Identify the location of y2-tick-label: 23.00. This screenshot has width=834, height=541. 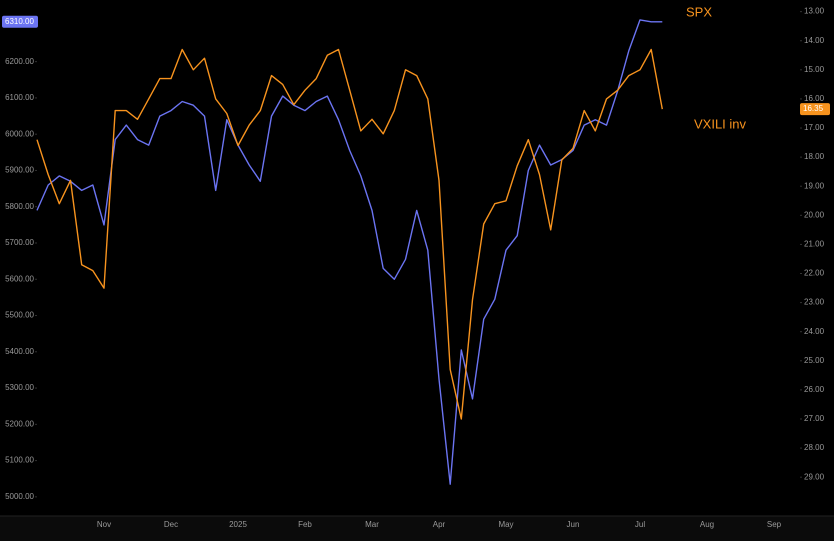
(814, 302).